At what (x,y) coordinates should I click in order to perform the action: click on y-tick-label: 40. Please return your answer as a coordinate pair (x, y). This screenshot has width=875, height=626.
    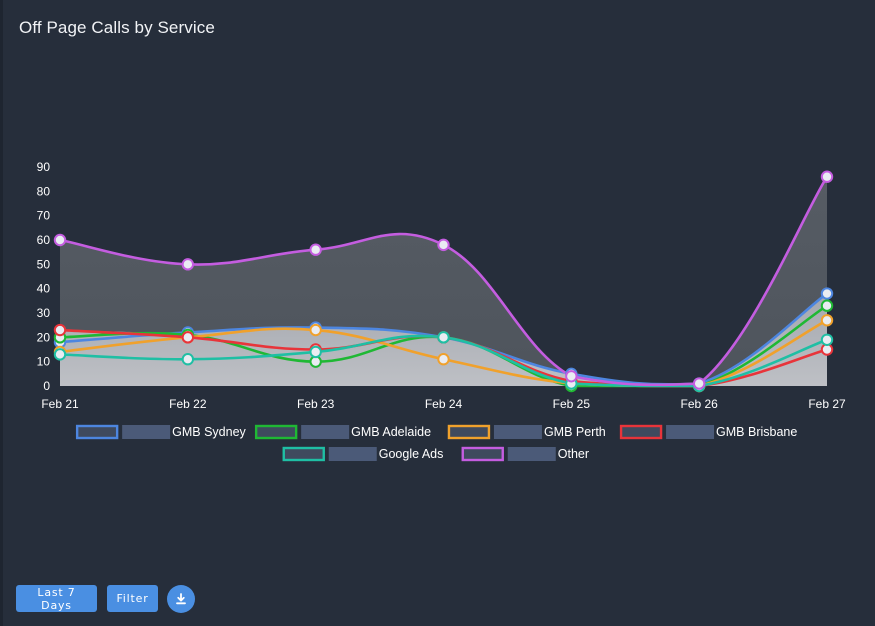
    Looking at the image, I should click on (44, 289).